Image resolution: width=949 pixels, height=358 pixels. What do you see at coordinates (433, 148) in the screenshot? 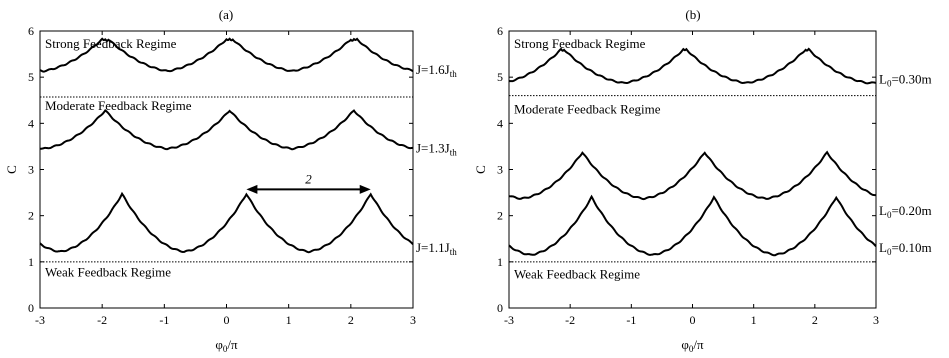
I see `series-label-main: J=1.3J` at bounding box center [433, 148].